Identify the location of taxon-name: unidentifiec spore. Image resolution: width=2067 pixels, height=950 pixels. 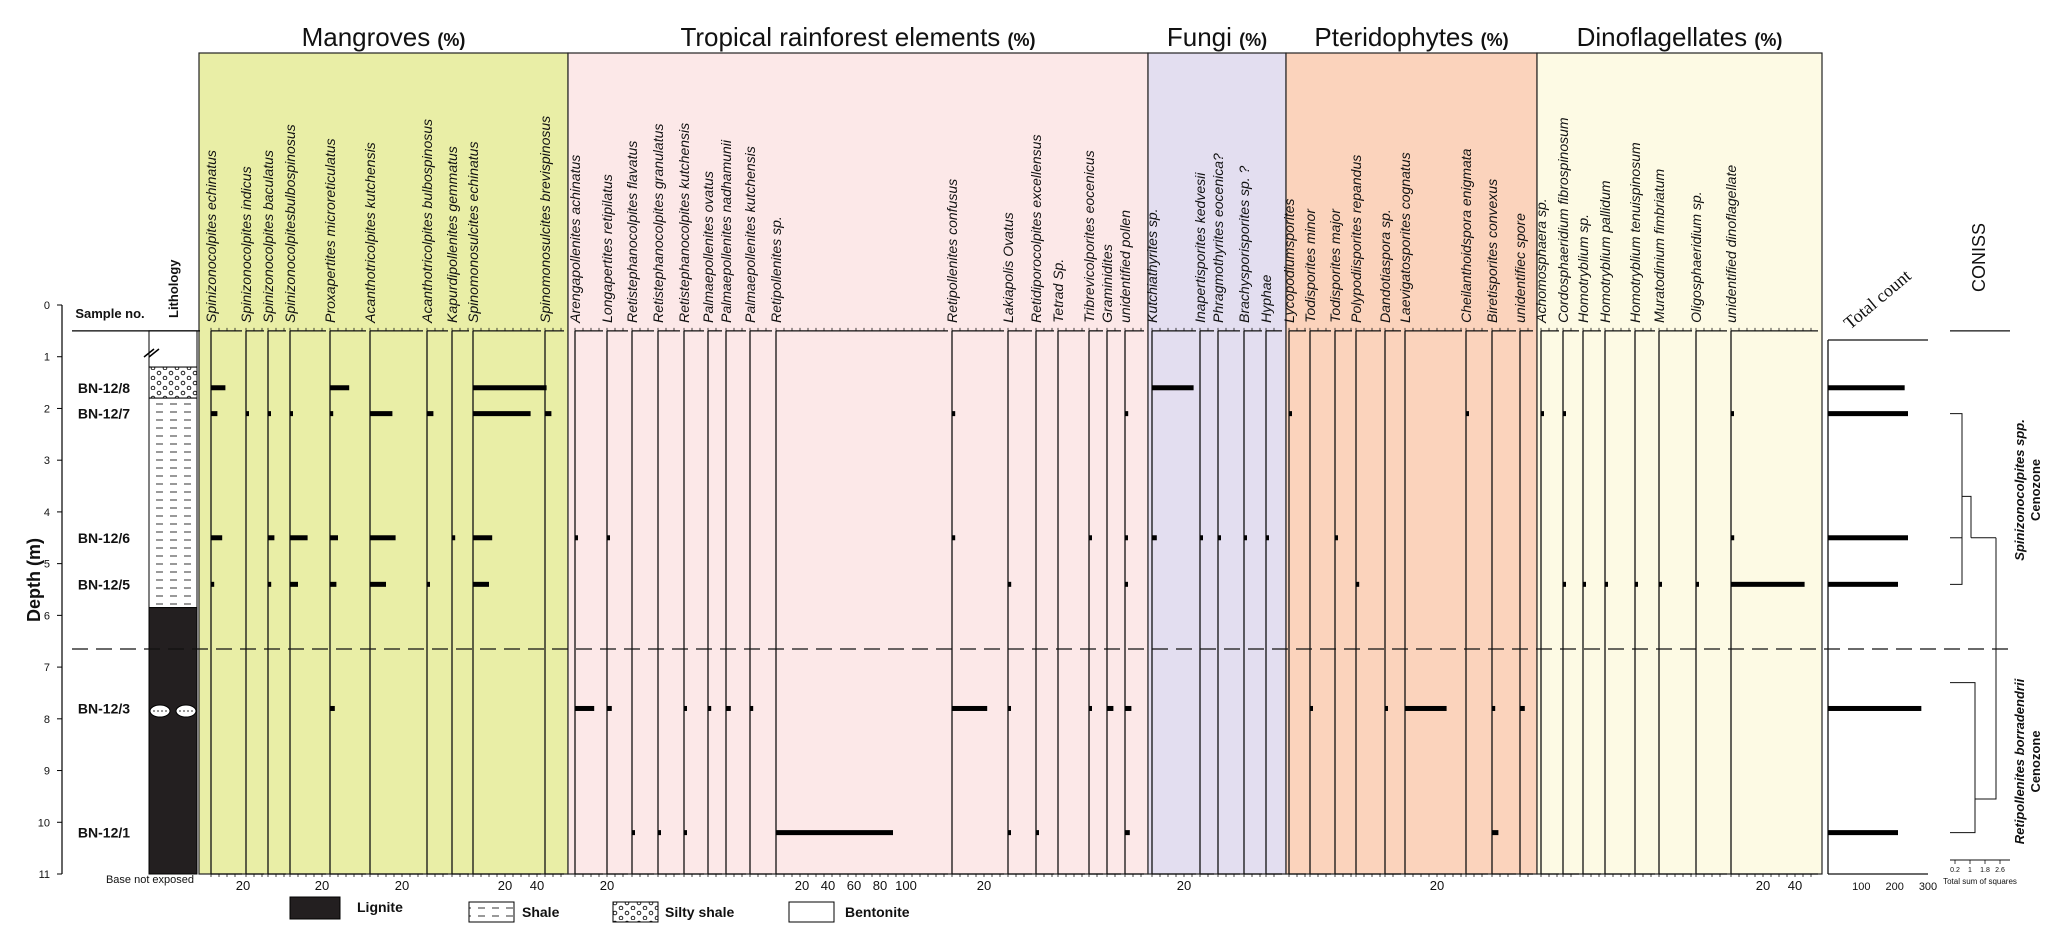
(1520, 268).